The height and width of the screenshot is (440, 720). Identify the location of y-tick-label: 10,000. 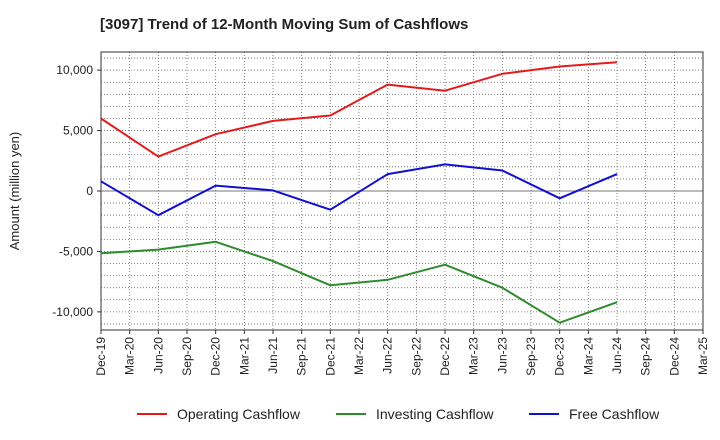
(74, 70).